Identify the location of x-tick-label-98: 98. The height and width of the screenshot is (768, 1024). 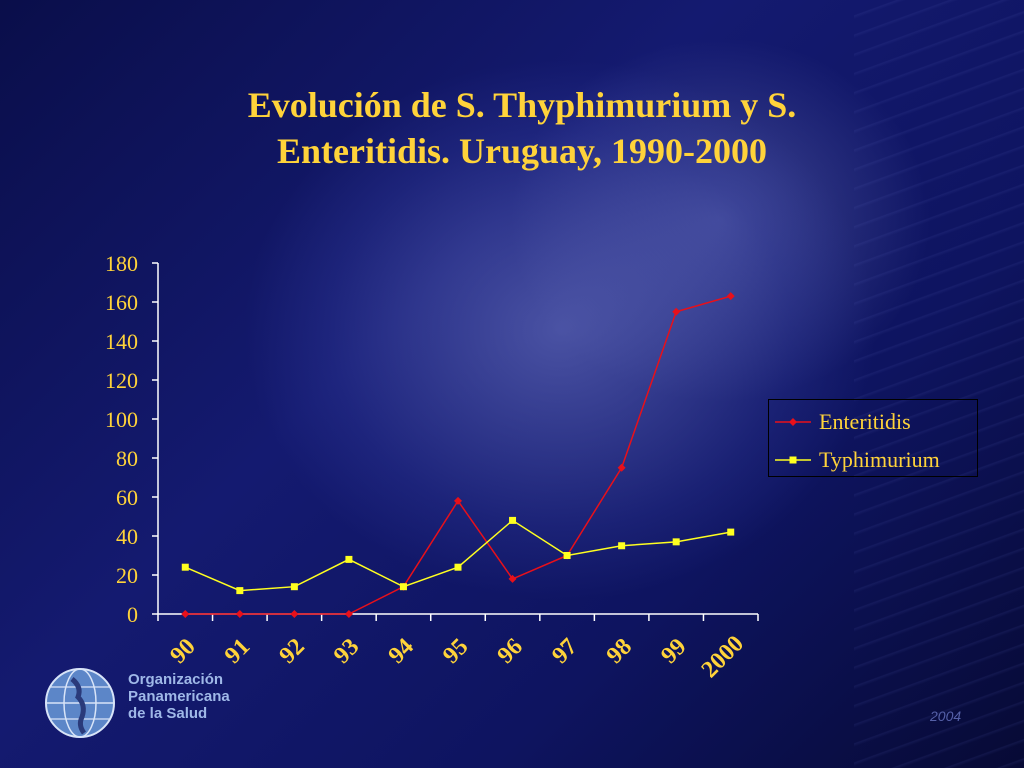
(619, 651).